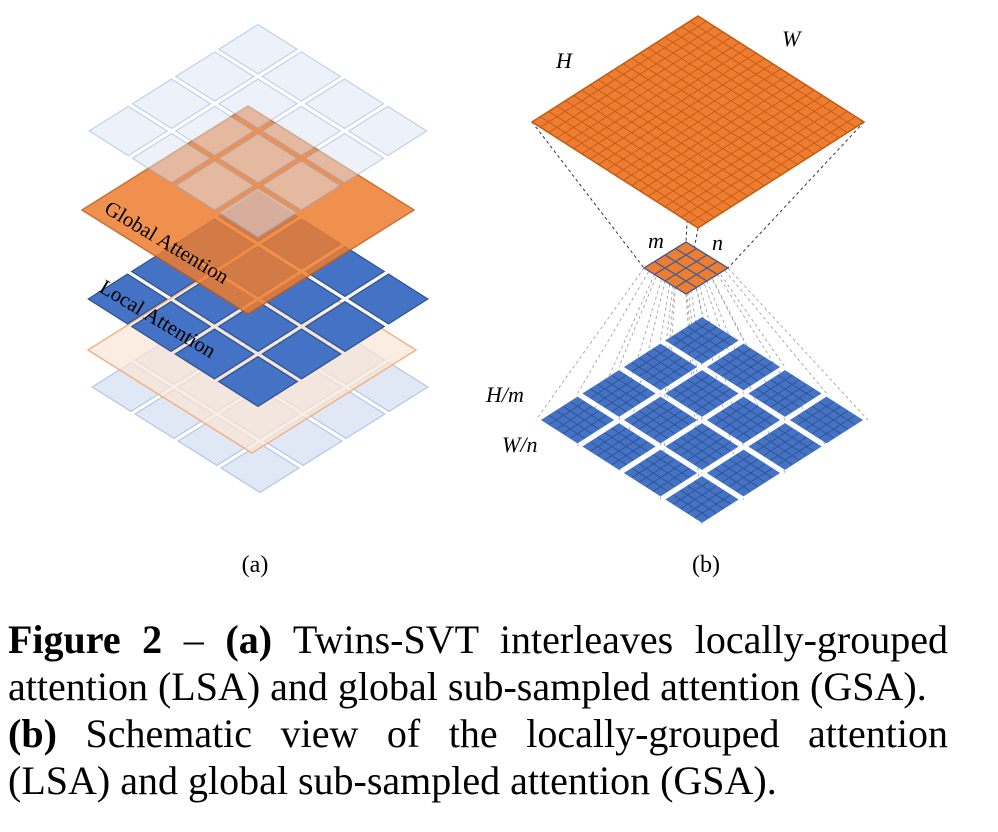 The image size is (998, 832). I want to click on dim-m-label: m, so click(656, 240).